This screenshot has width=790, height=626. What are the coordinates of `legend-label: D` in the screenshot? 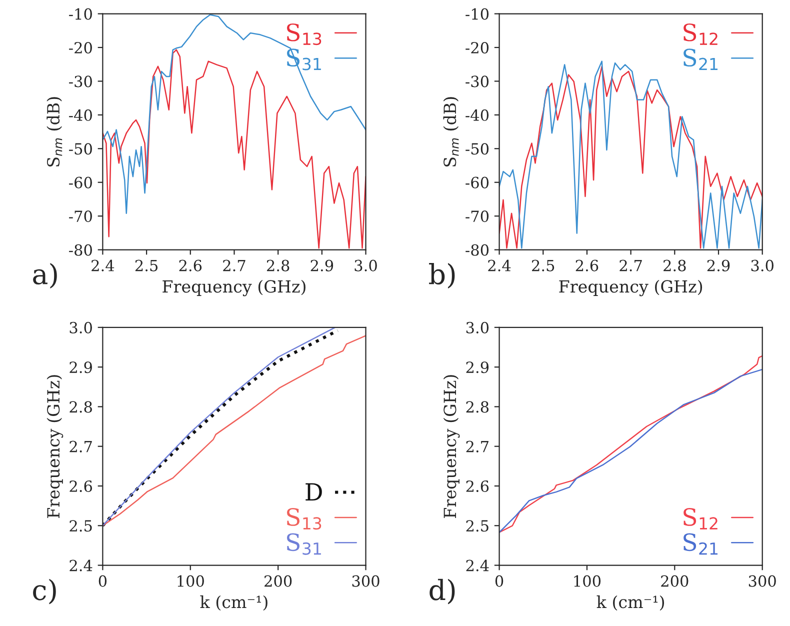 It's located at (314, 491).